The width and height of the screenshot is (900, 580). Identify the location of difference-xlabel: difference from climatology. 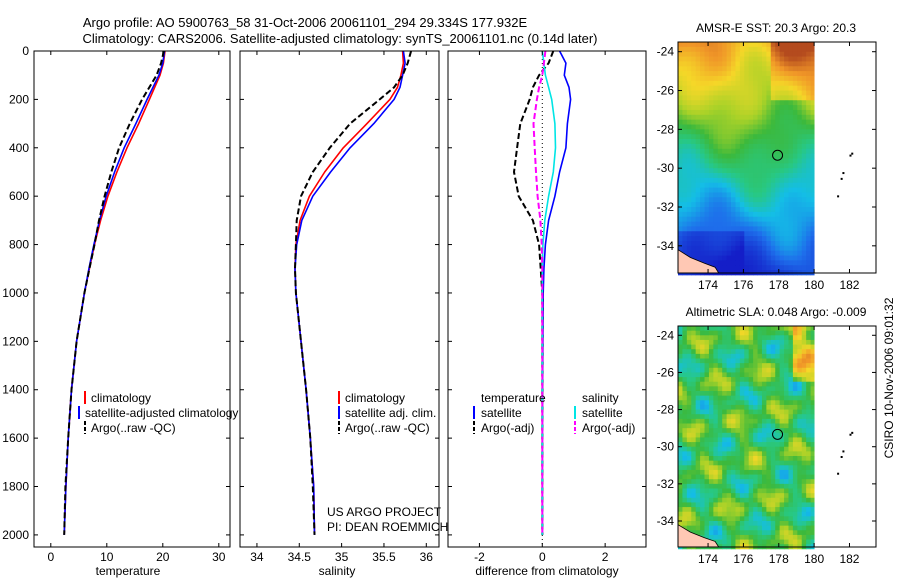
(546, 571).